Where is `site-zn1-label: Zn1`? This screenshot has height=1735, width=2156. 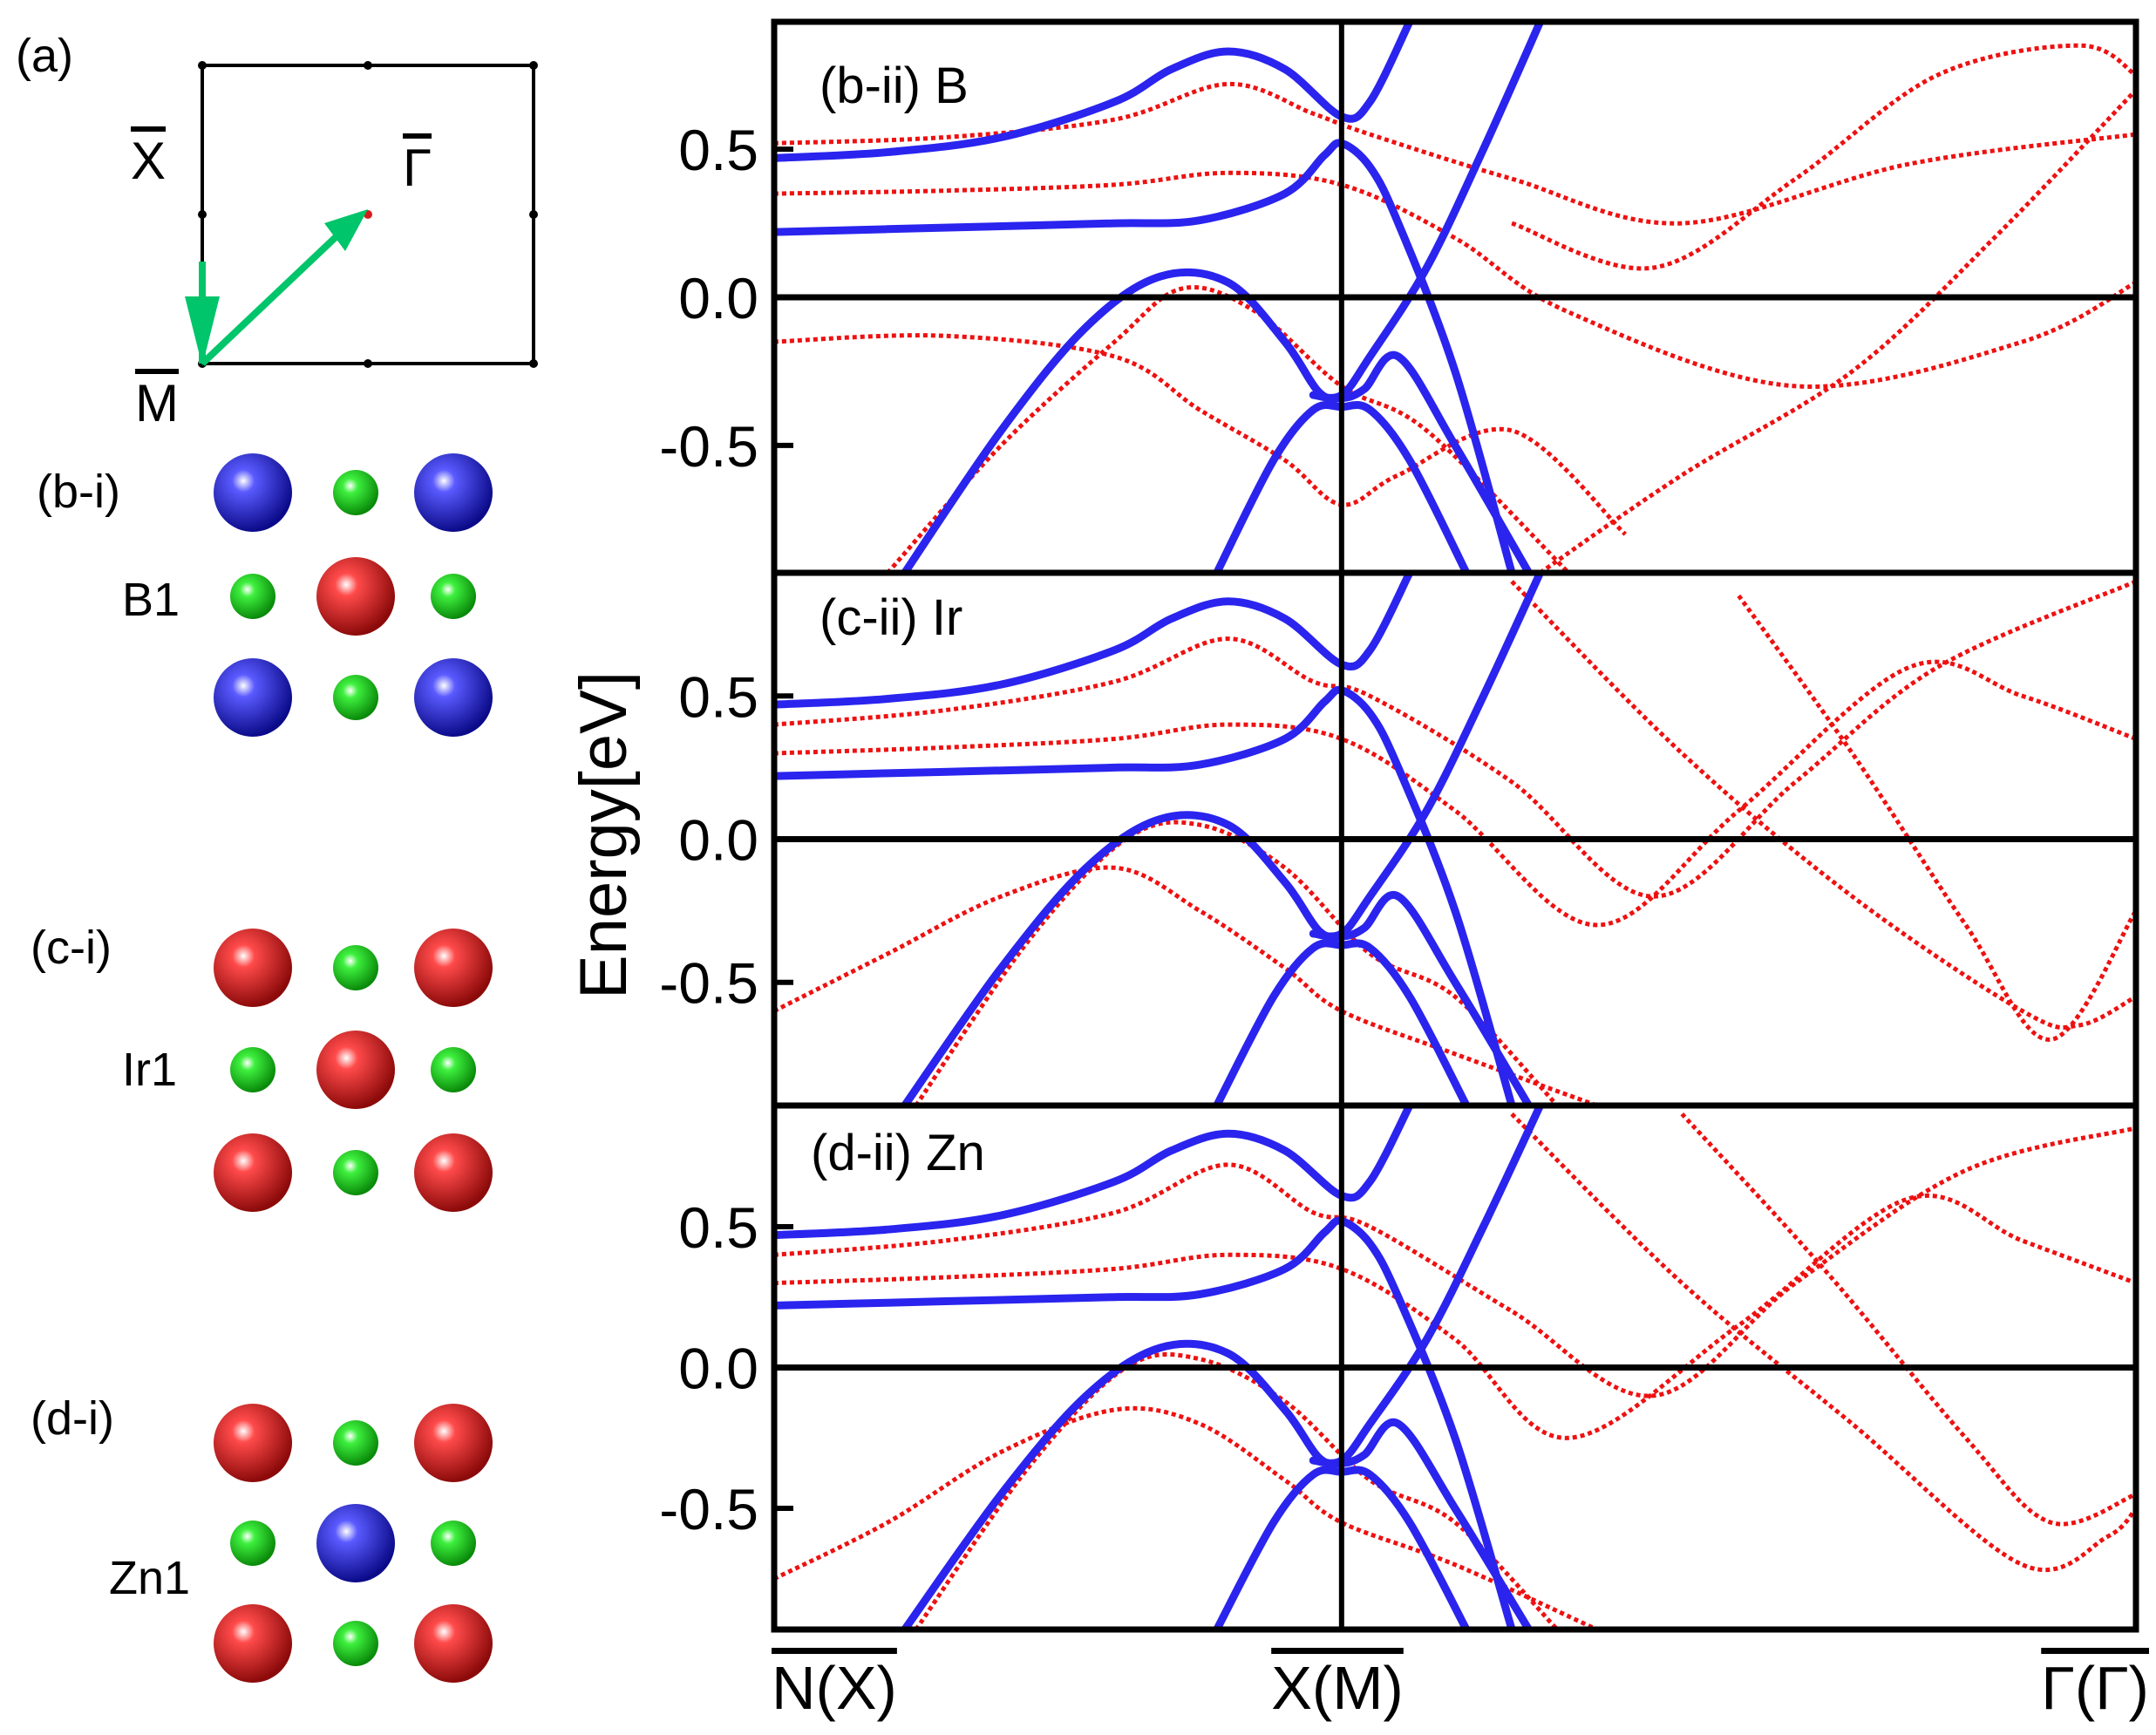
site-zn1-label: Zn1 is located at coordinates (149, 1578).